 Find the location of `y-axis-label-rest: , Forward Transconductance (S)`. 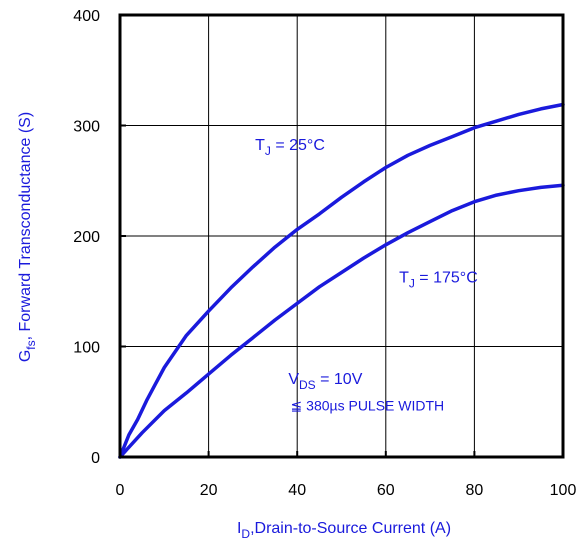

y-axis-label-rest: , Forward Transconductance (S) is located at coordinates (25, 226).